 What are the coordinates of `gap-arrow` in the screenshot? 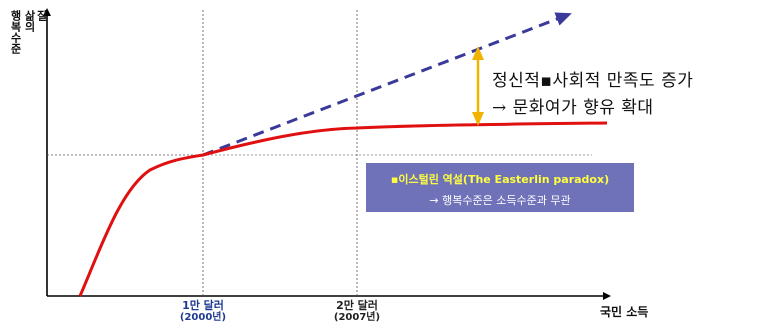 It's located at (478, 86).